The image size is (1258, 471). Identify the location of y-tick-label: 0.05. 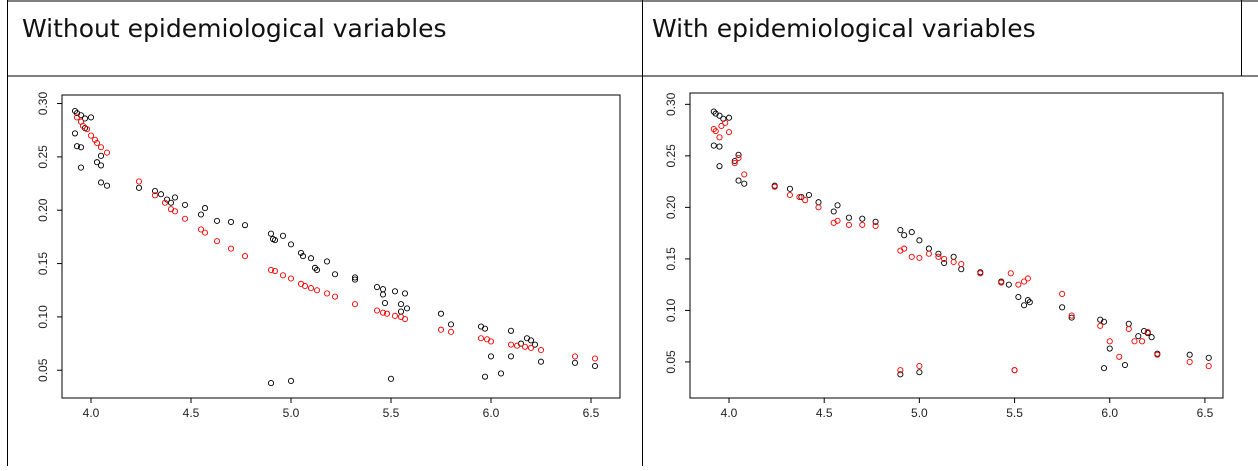
(671, 362).